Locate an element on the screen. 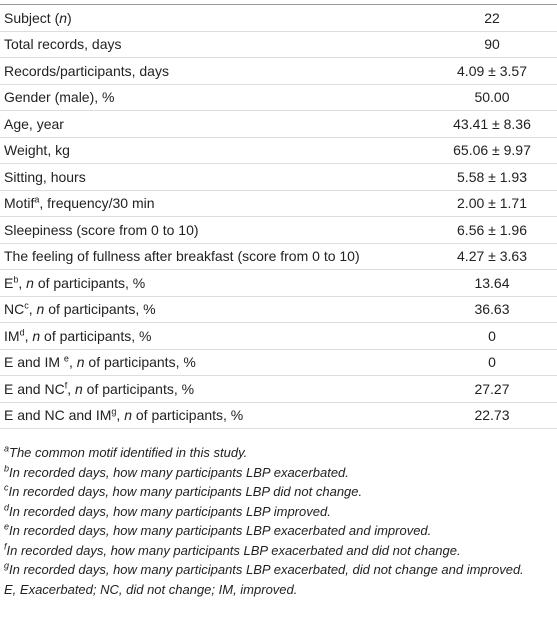 The width and height of the screenshot is (557, 633). label-part: f is located at coordinates (66, 385).